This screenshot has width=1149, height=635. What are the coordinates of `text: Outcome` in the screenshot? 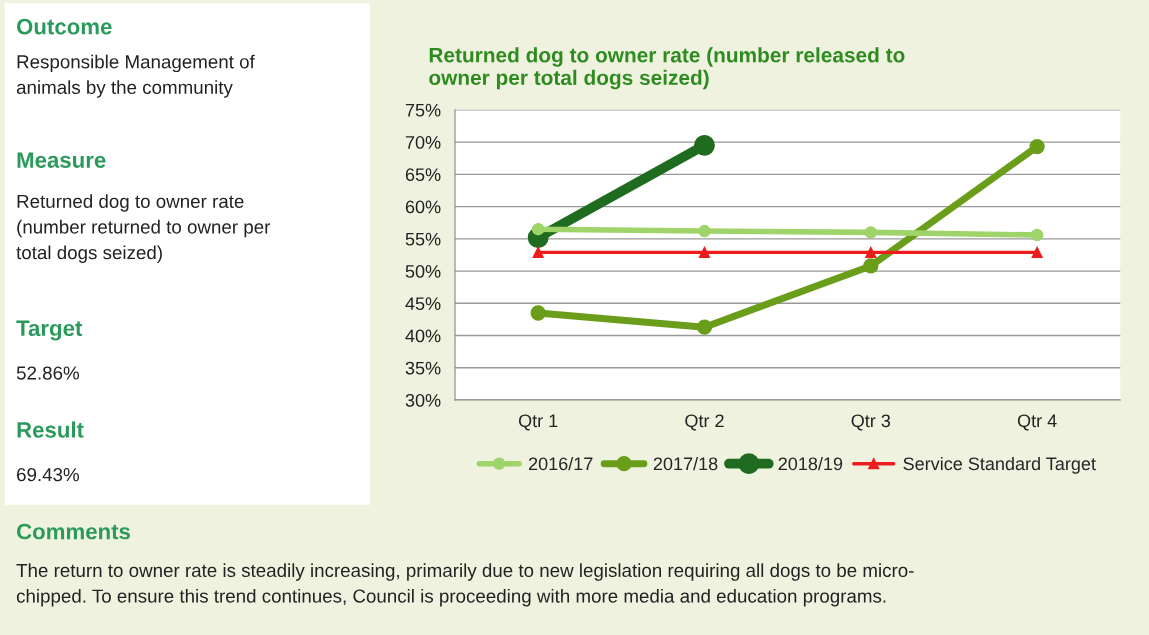 It's located at (64, 26).